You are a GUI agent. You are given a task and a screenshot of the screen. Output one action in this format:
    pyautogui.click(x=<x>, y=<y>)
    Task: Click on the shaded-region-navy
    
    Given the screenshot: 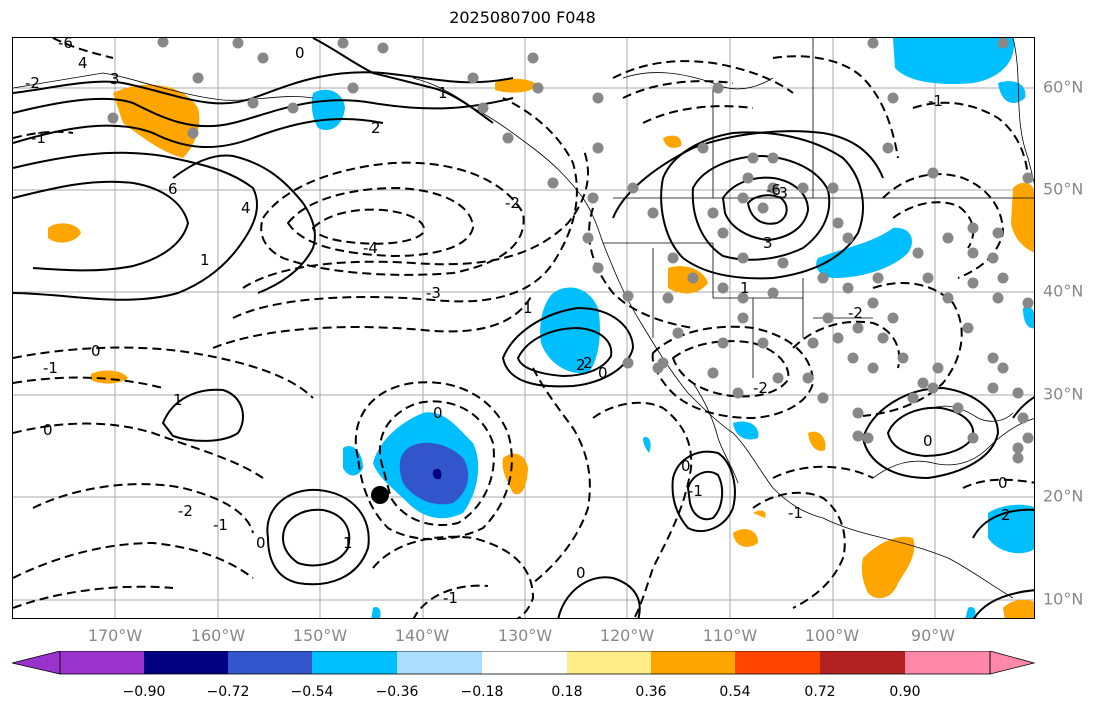 What is the action you would take?
    pyautogui.click(x=437, y=474)
    